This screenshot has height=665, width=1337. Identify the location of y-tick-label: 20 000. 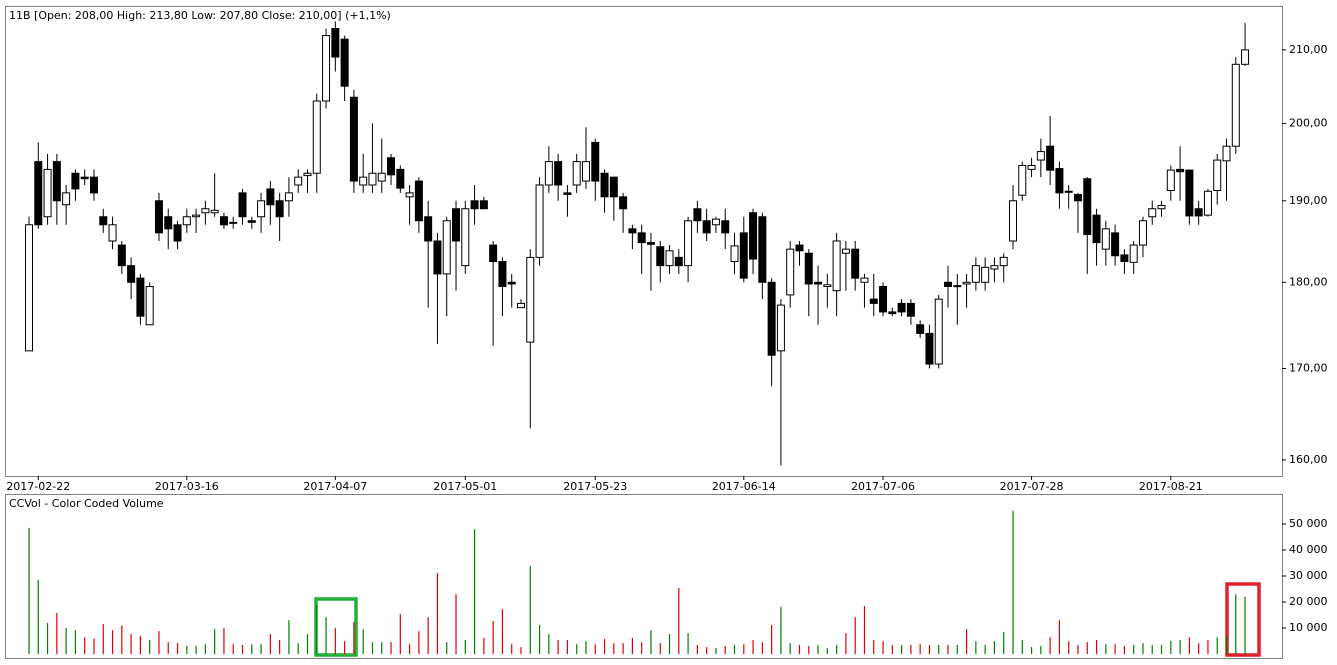
(1308, 601).